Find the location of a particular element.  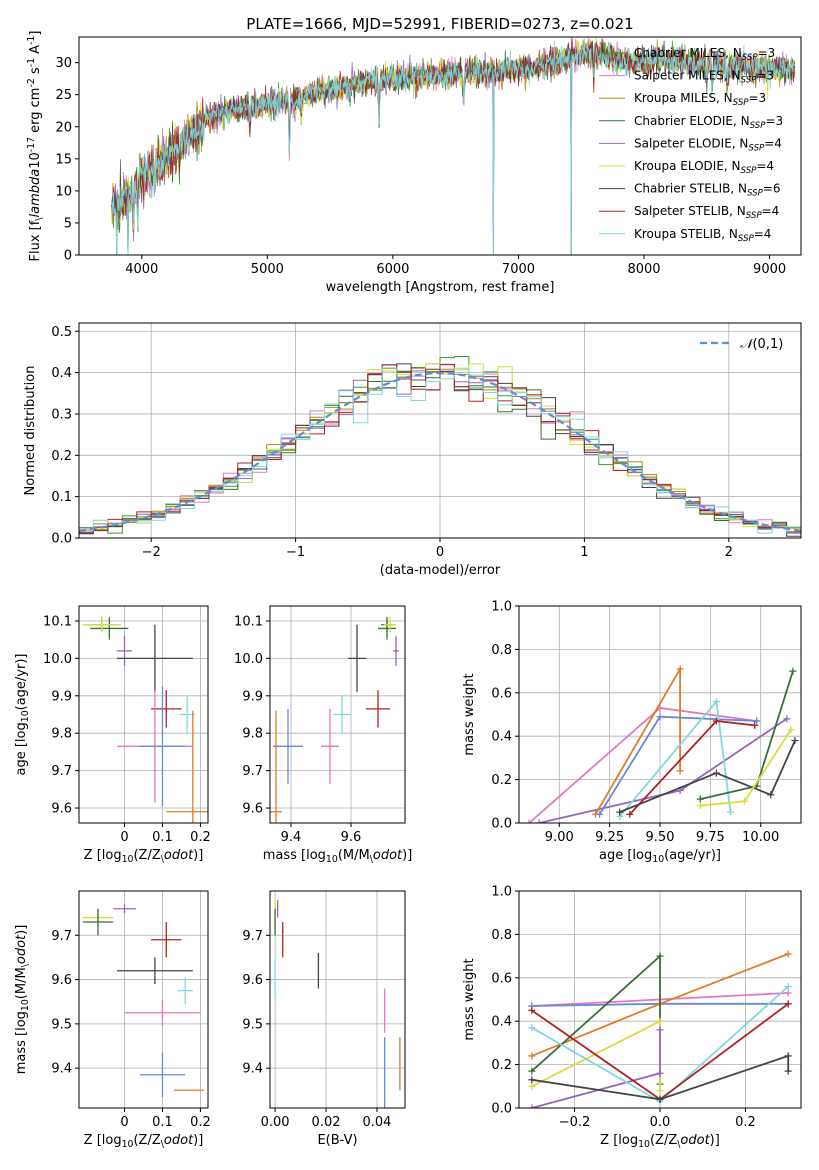

x-axis-label: mass [log10(M/M\odot)] is located at coordinates (338, 856).